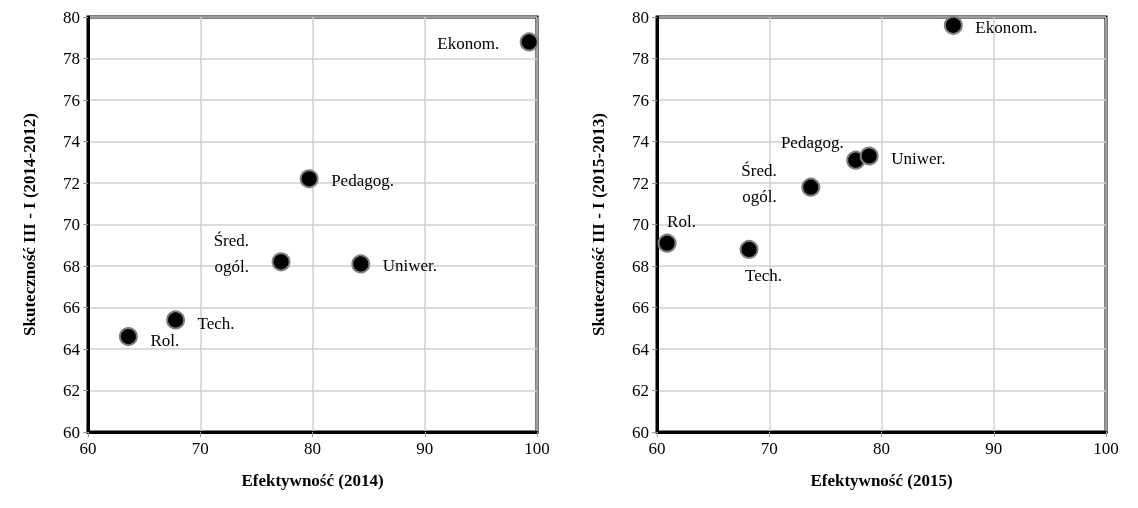 Image resolution: width=1138 pixels, height=508 pixels. What do you see at coordinates (29, 224) in the screenshot?
I see `y-axis-title: Skuteczność III - I (2014-2012)` at bounding box center [29, 224].